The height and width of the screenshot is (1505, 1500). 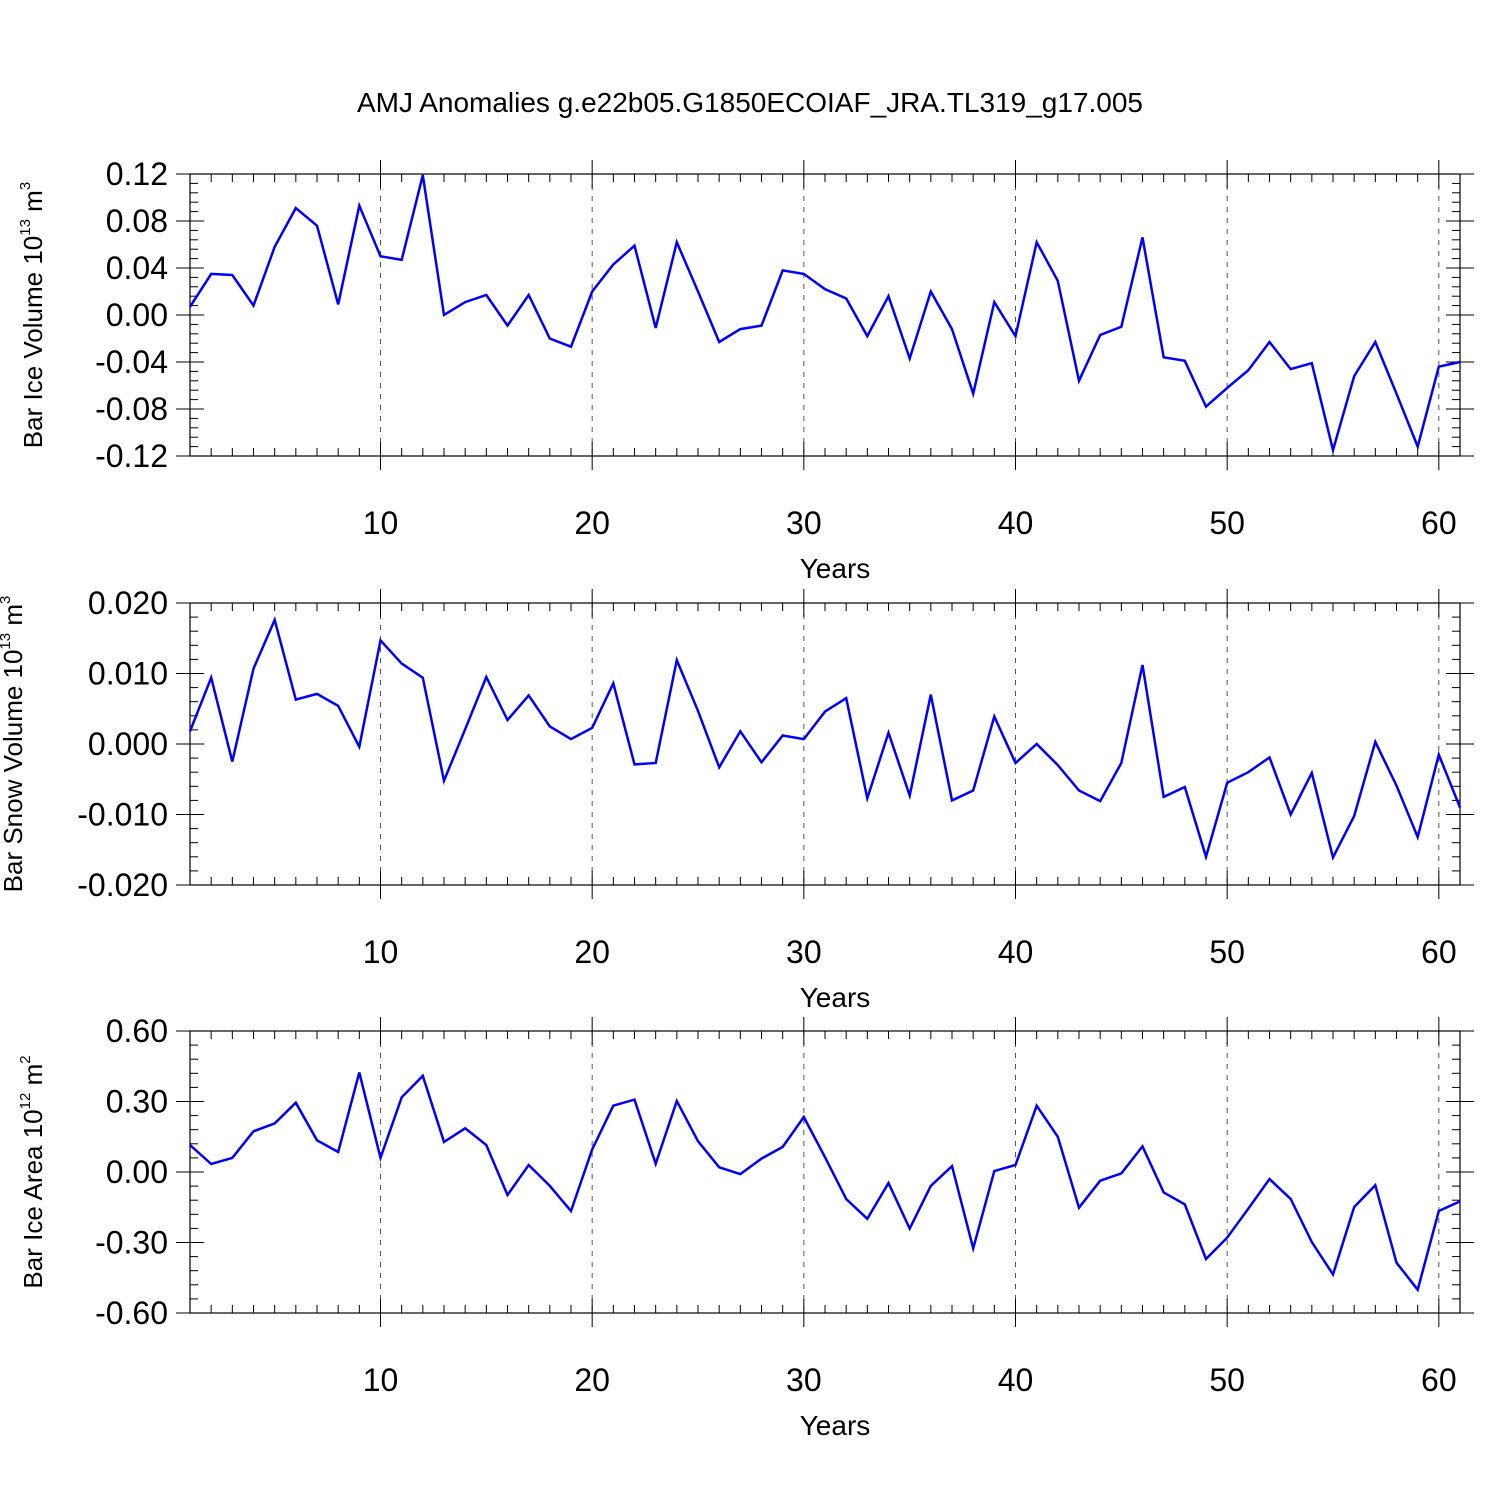 I want to click on y-tick-label: 0.60, so click(x=137, y=1031).